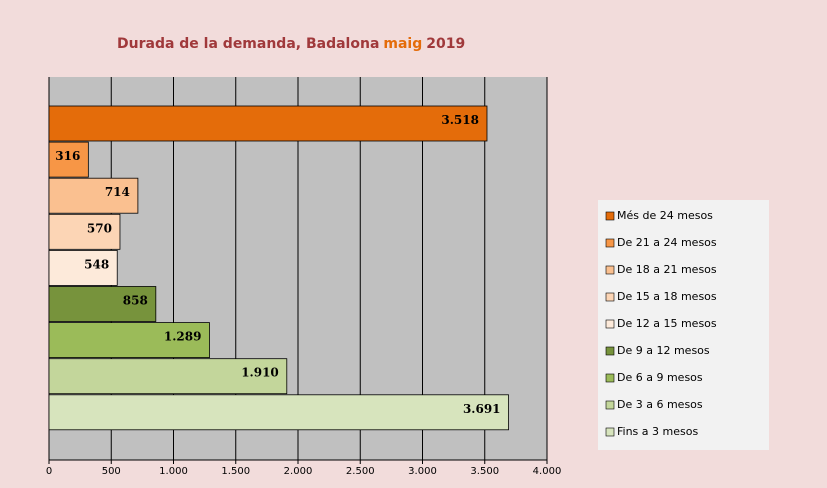 This screenshot has height=488, width=827. I want to click on x-tick-label: 2.000, so click(298, 471).